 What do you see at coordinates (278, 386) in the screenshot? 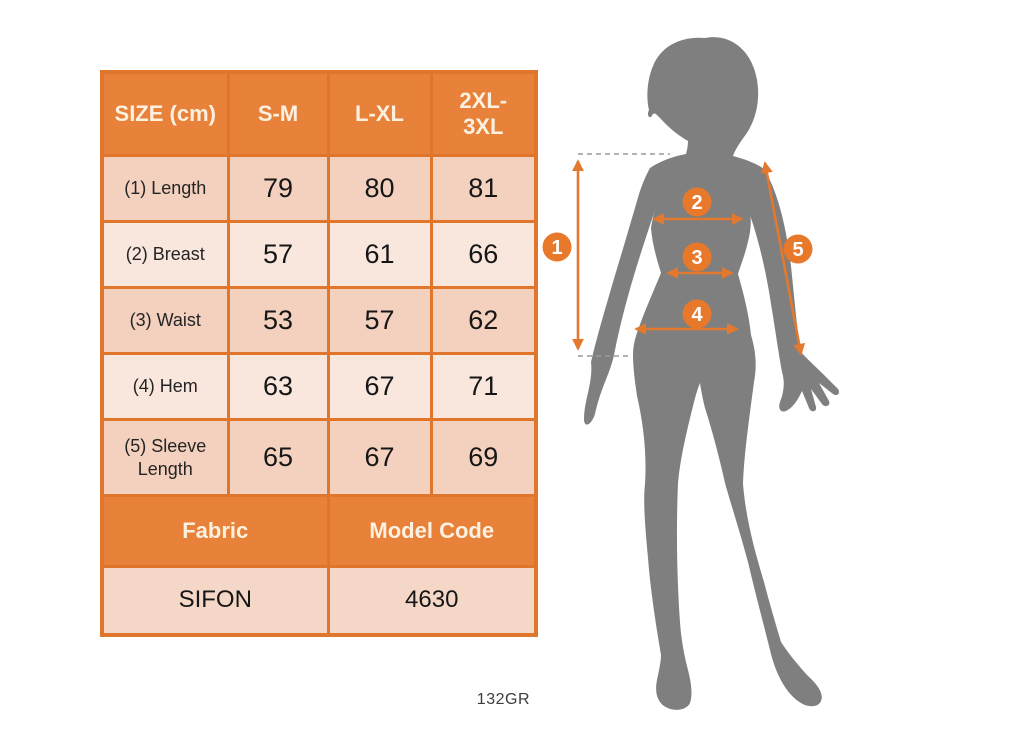
I see `measurement-value: 63` at bounding box center [278, 386].